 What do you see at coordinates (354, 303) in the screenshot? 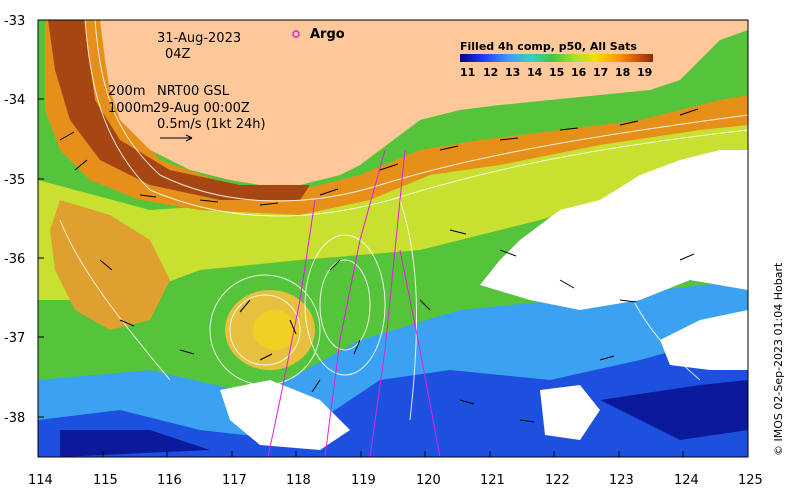
I see `satellite-tracks` at bounding box center [354, 303].